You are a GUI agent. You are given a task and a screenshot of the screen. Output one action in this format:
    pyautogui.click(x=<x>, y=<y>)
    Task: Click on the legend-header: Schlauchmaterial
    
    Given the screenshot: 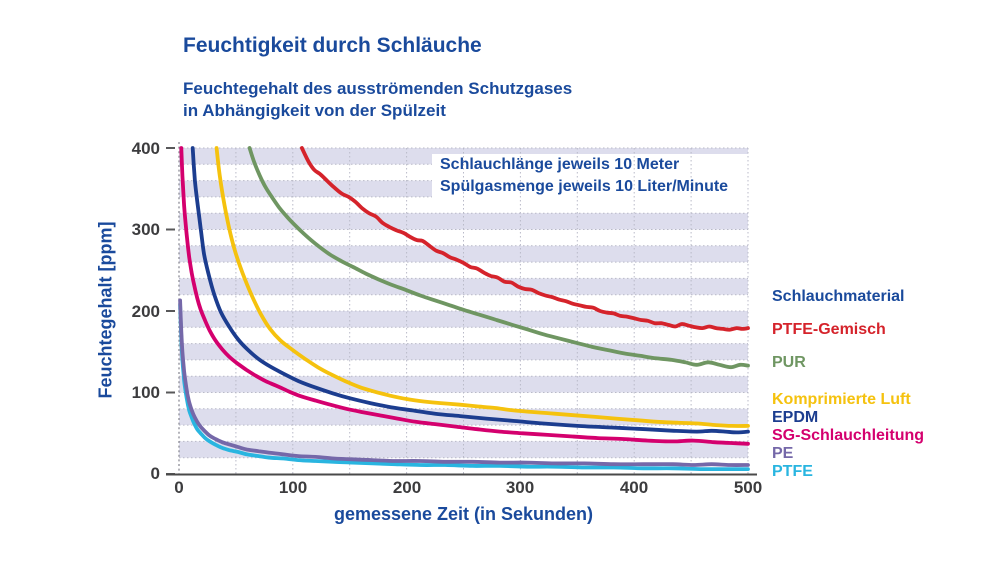 What is the action you would take?
    pyautogui.click(x=838, y=296)
    